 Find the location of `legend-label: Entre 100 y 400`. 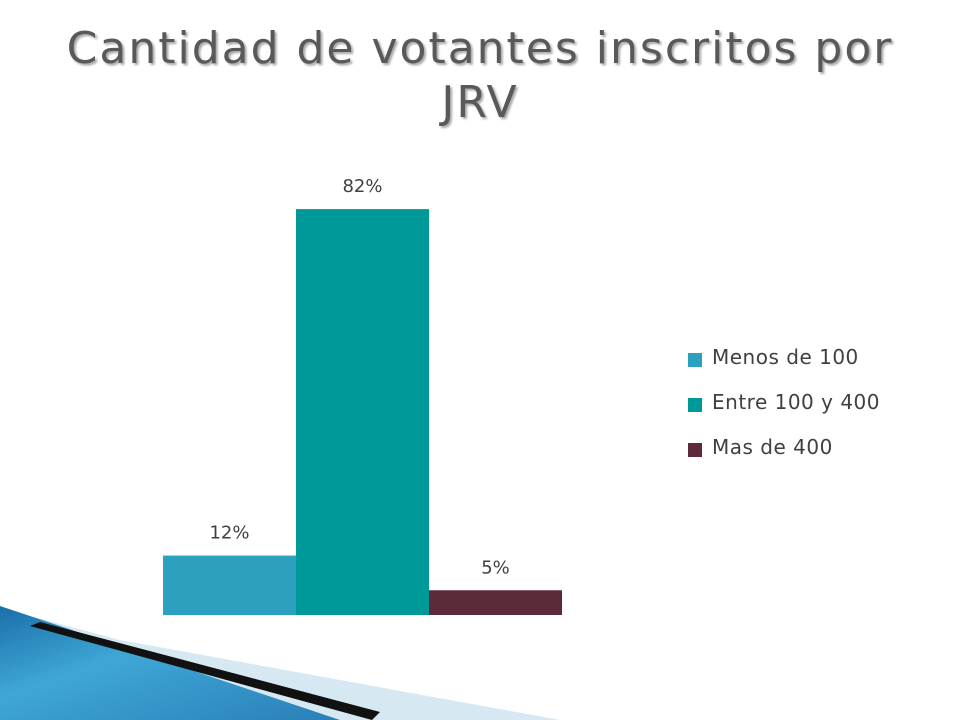

legend-label: Entre 100 y 400 is located at coordinates (796, 401).